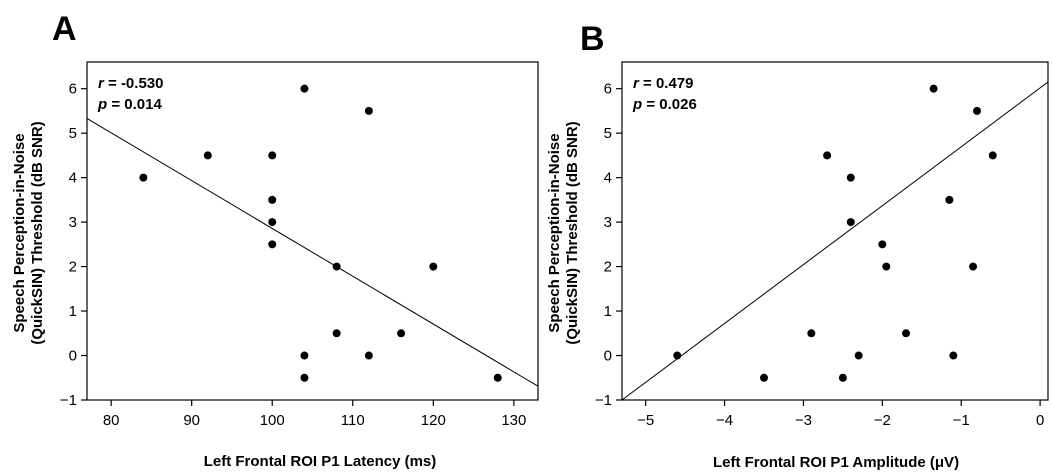  Describe the element at coordinates (73, 245) in the screenshot. I see `panel-a-y-ticks: −1 0 1 2 3 4 5 6` at that location.